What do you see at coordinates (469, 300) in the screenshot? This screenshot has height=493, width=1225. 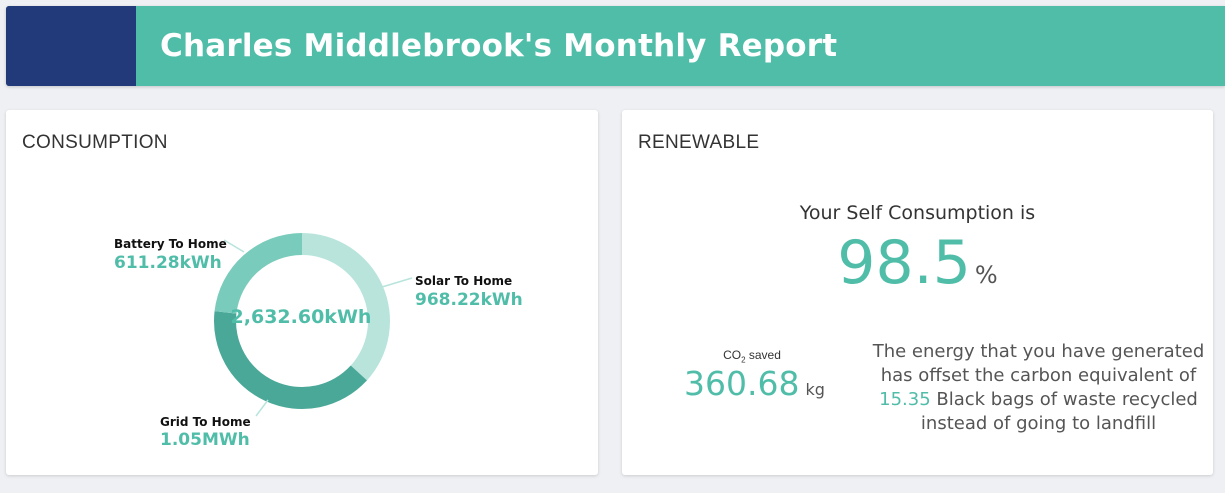 I see `solar-segment-value: 968.22kWh` at bounding box center [469, 300].